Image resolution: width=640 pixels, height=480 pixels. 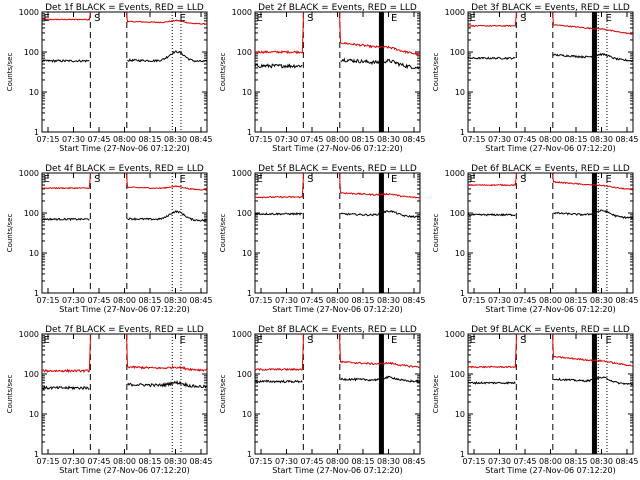 What do you see at coordinates (337, 330) in the screenshot?
I see `panel-title: Det 8f BLACK = Events, RED = LLD` at bounding box center [337, 330].